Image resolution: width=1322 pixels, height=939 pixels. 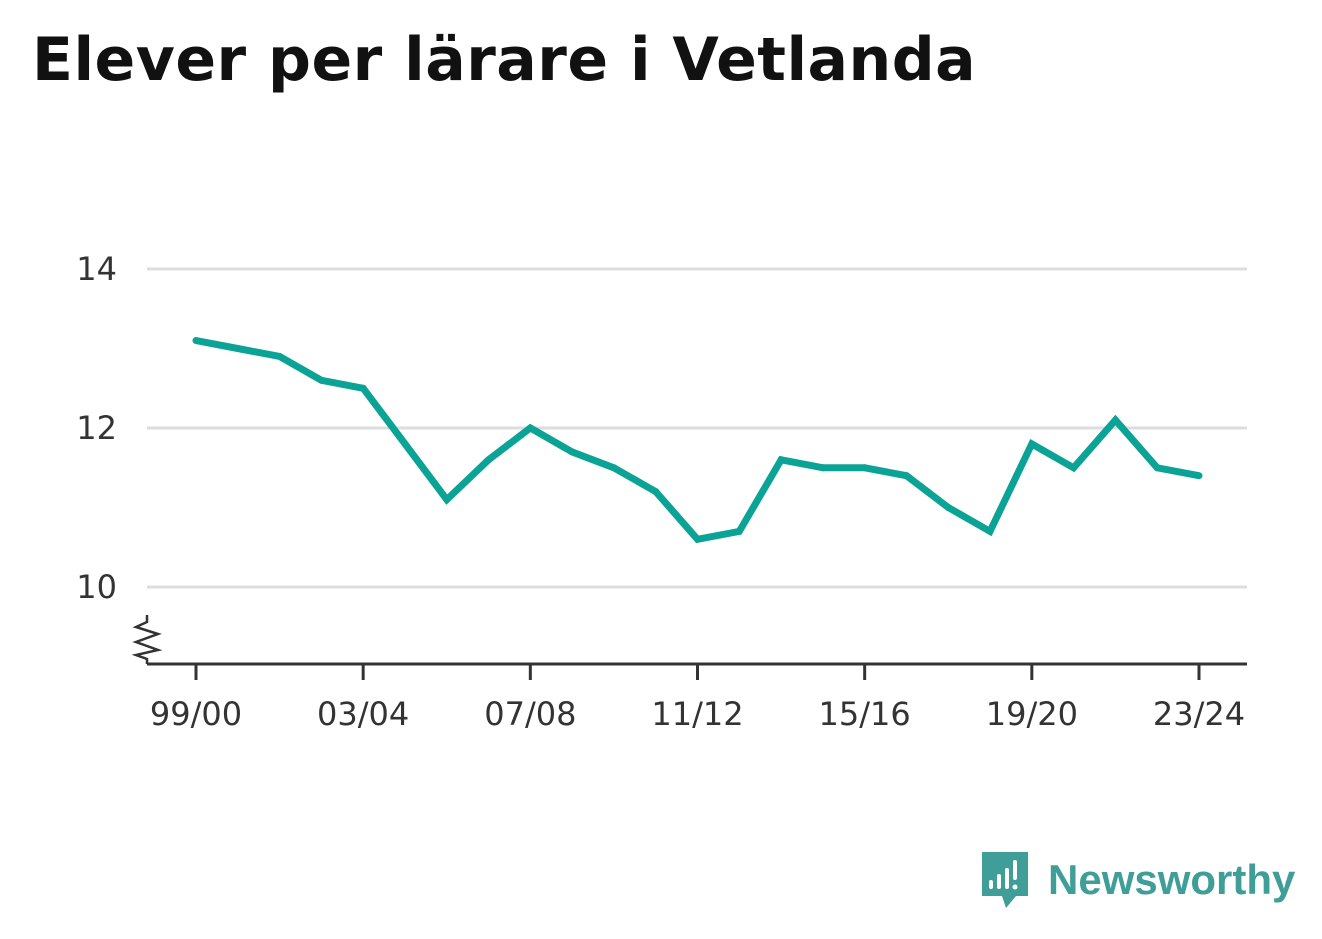 I want to click on y-tick-label: 14, so click(x=96, y=269).